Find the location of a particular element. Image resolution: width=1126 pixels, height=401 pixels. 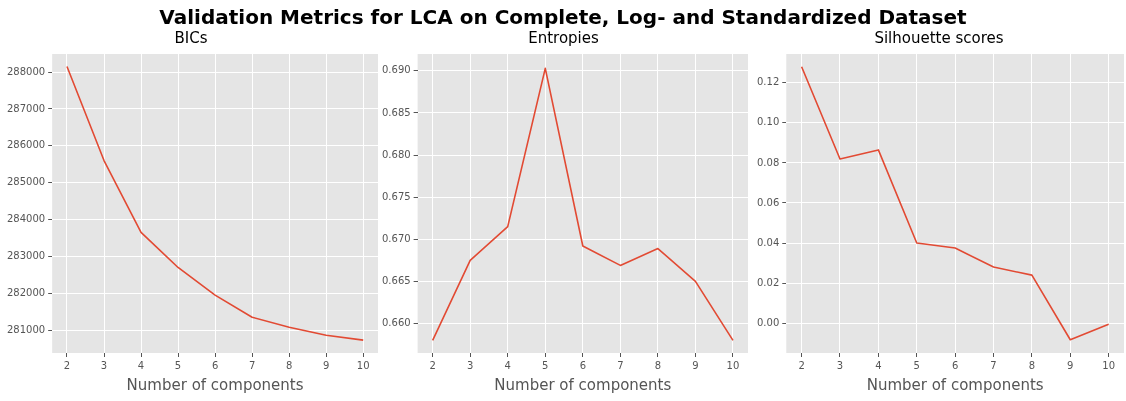

y-tick-label: 0.04 is located at coordinates (768, 242).